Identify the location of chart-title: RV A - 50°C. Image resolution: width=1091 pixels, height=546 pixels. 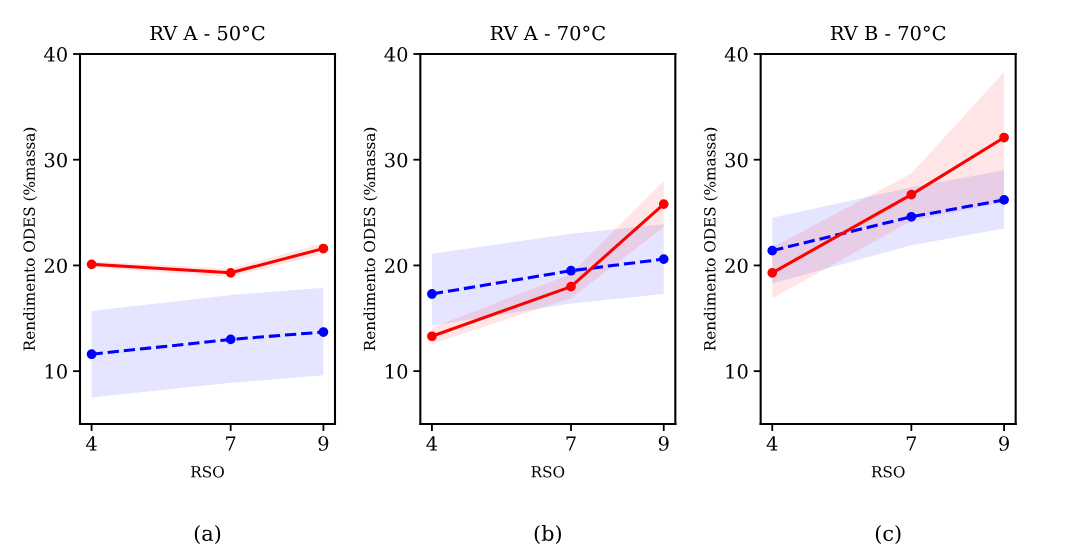
(207, 33).